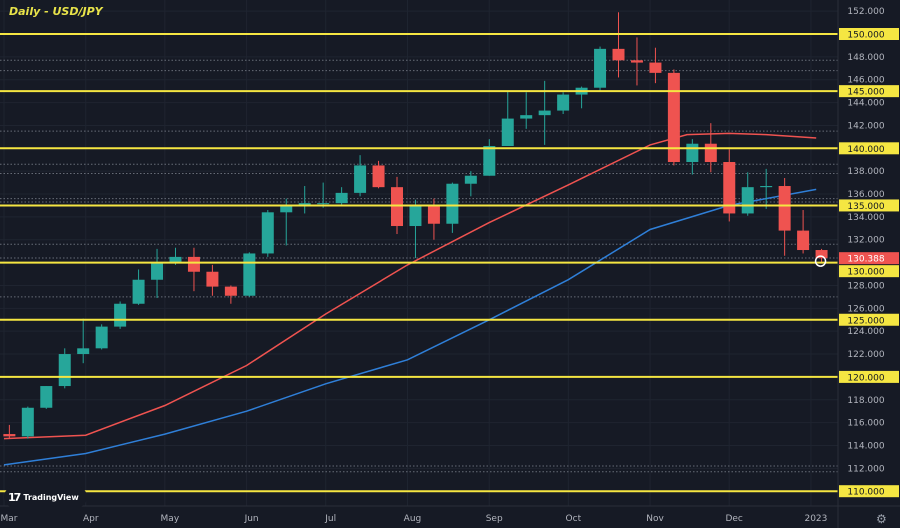  I want to click on price-tick-label: 144.000, so click(865, 104).